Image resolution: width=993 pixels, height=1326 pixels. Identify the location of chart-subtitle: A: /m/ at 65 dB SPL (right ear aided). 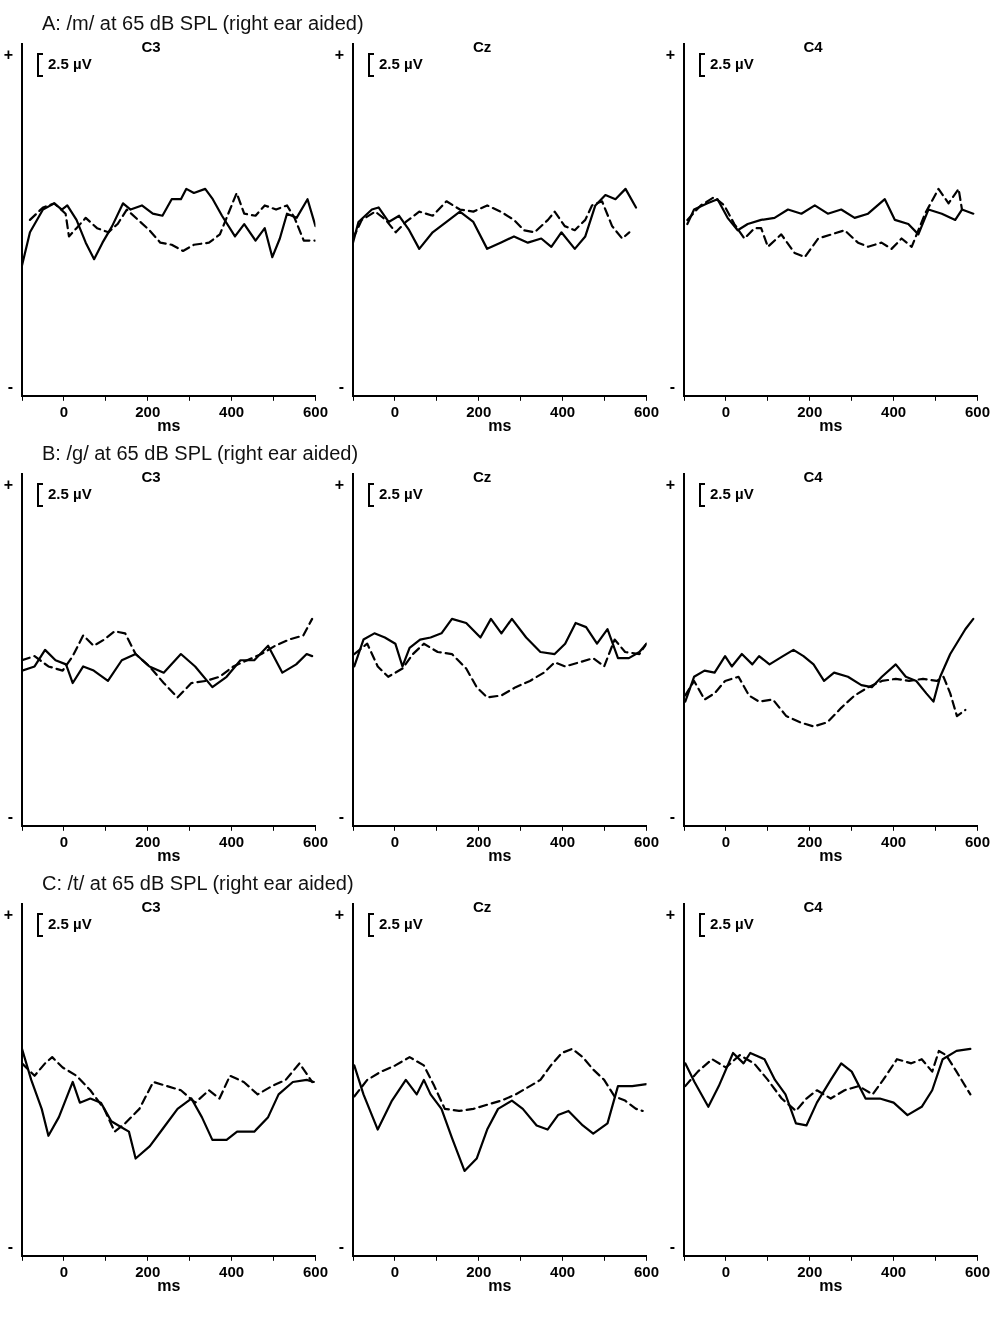
(203, 23).